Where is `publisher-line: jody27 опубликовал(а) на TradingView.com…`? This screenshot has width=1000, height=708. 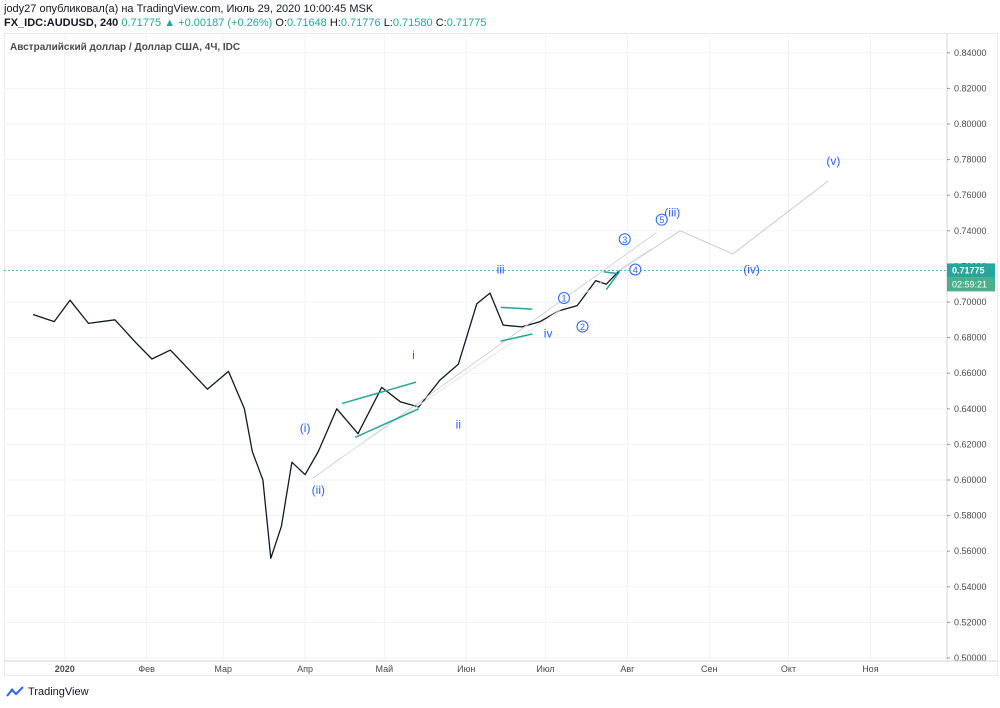
publisher-line: jody27 опубликовал(а) на TradingView.com… is located at coordinates (188, 9).